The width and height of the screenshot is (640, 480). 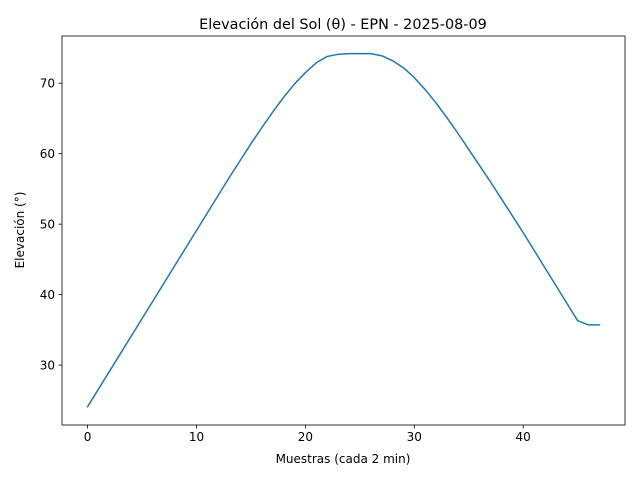 I want to click on x-tick-label: 10, so click(x=196, y=437).